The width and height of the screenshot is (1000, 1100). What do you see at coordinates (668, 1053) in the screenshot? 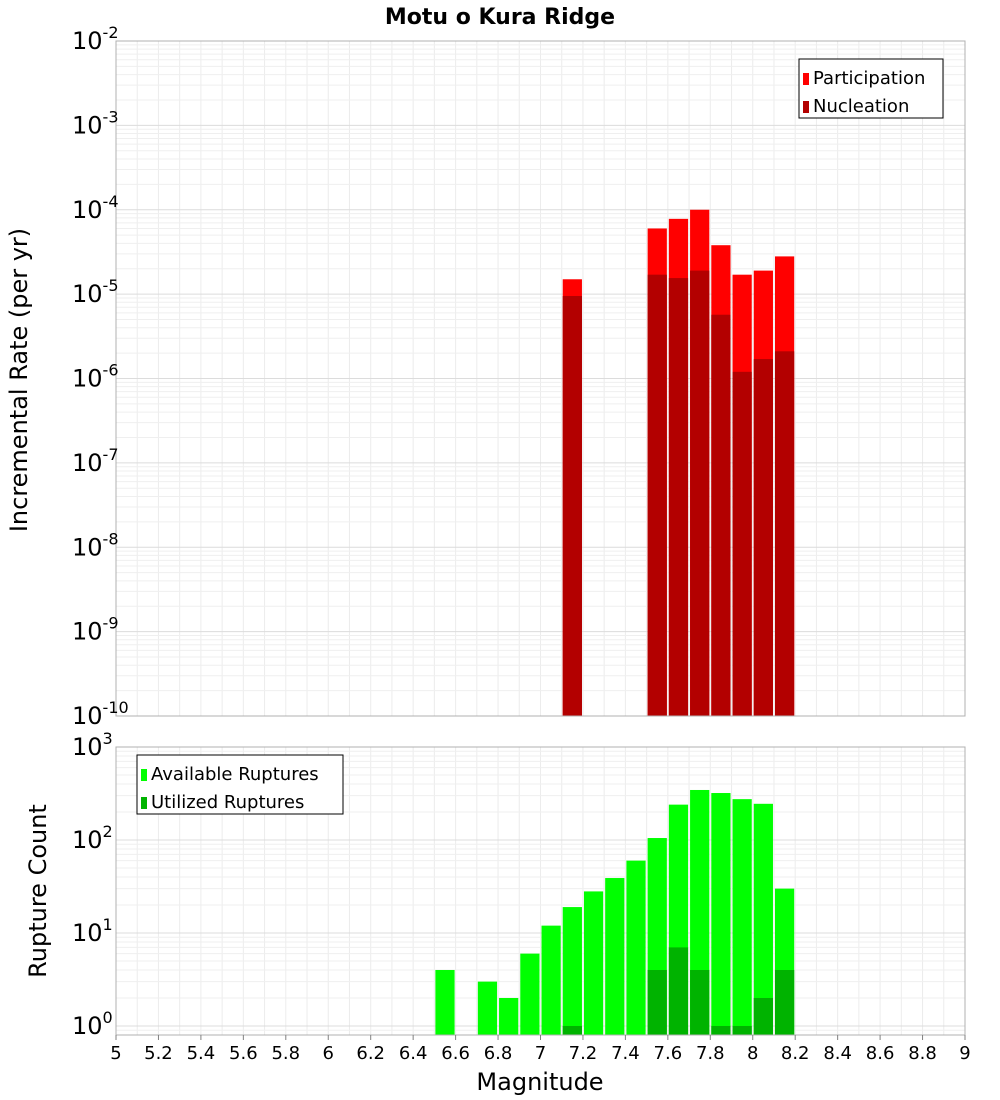
I see `x-tick-label: 7.6` at bounding box center [668, 1053].